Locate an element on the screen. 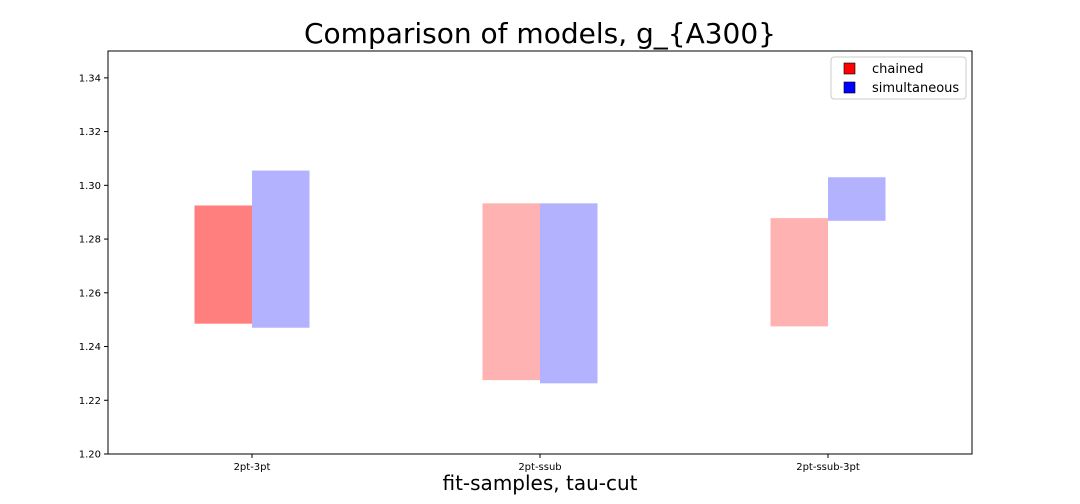 Image resolution: width=1080 pixels, height=504 pixels. x-axis-label: fit-samples, tau-cut is located at coordinates (539, 483).